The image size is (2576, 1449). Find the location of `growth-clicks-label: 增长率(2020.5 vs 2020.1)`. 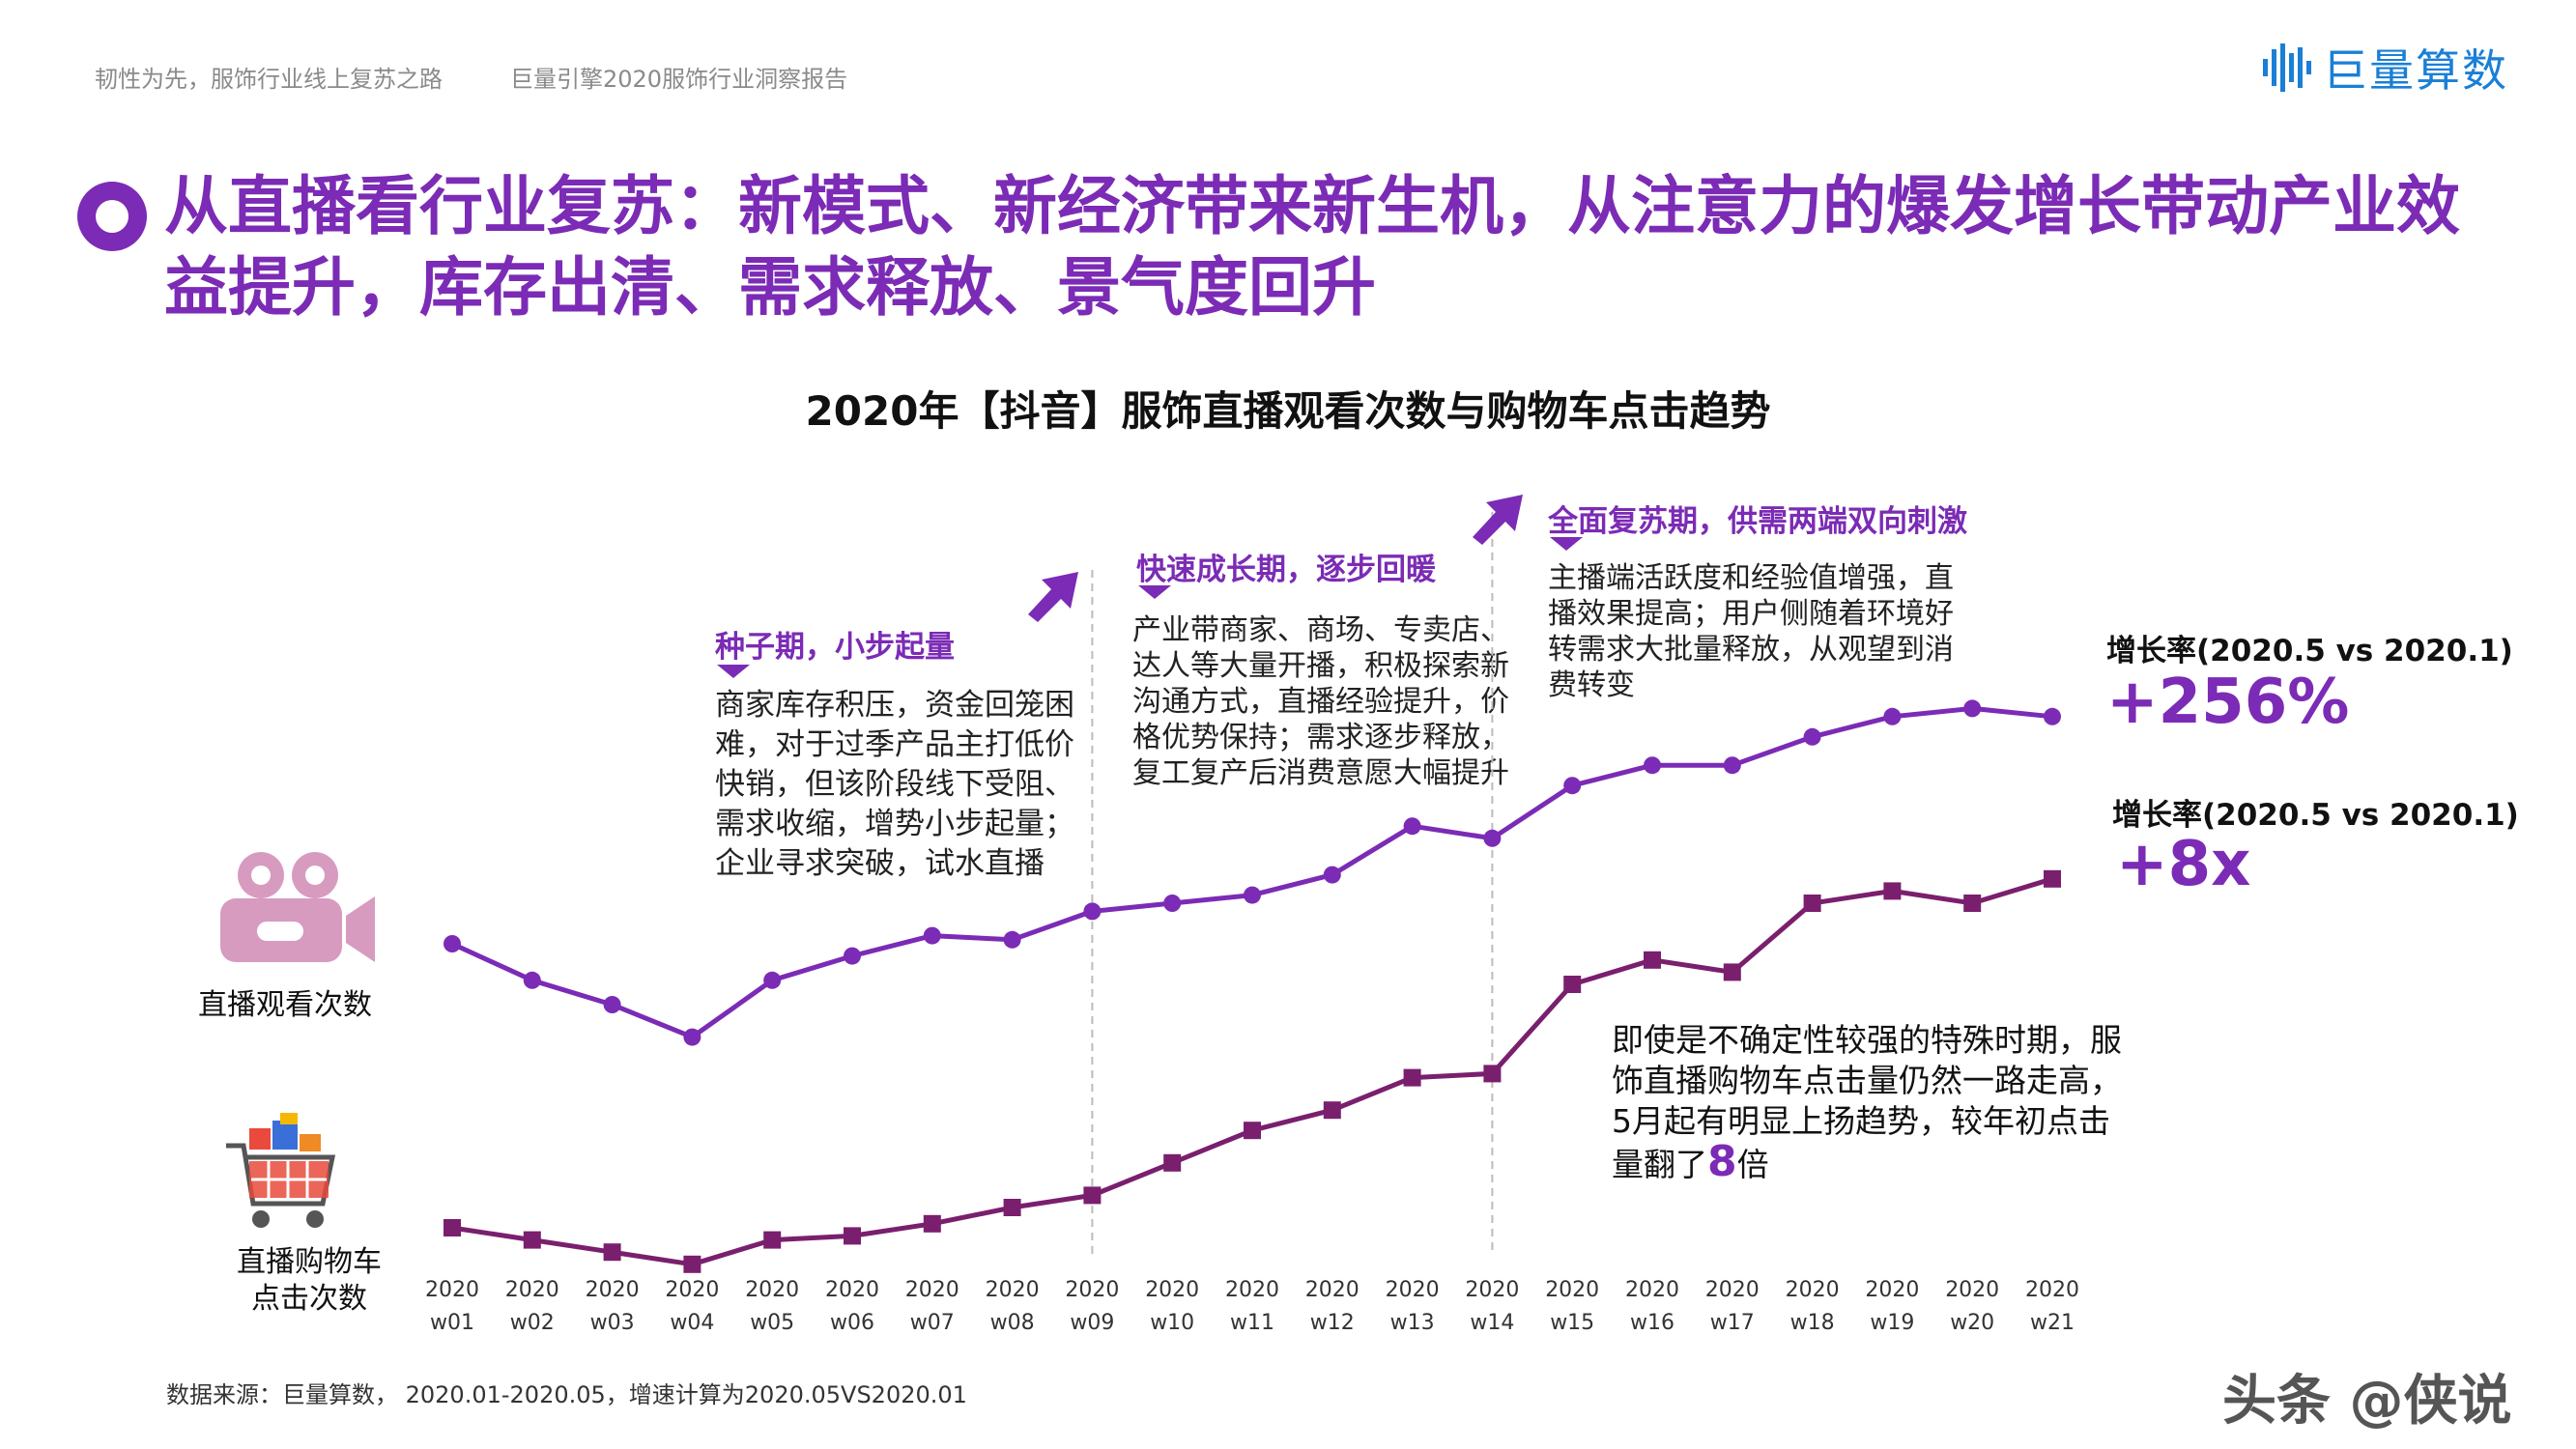

growth-clicks-label: 增长率(2020.5 vs 2020.1) is located at coordinates (2316, 815).